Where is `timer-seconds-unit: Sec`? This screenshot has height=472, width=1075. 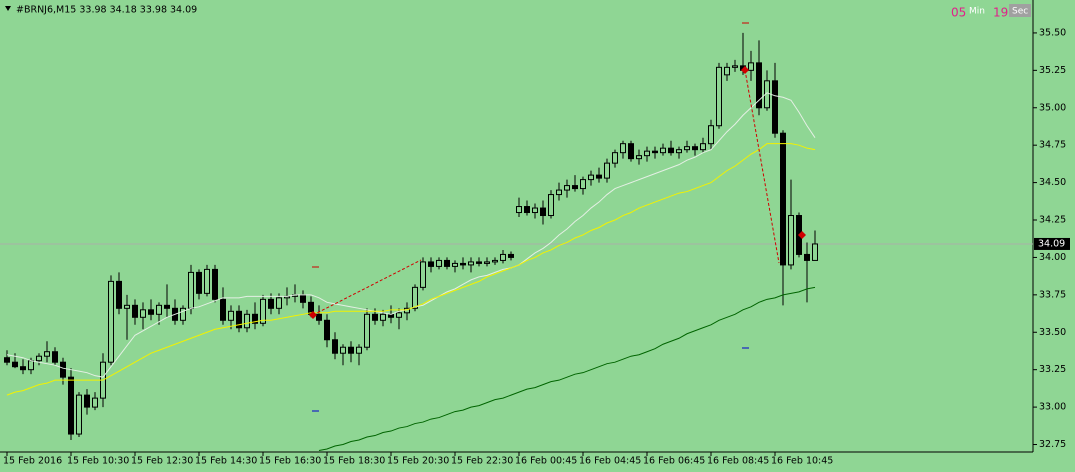 timer-seconds-unit: Sec is located at coordinates (1020, 12).